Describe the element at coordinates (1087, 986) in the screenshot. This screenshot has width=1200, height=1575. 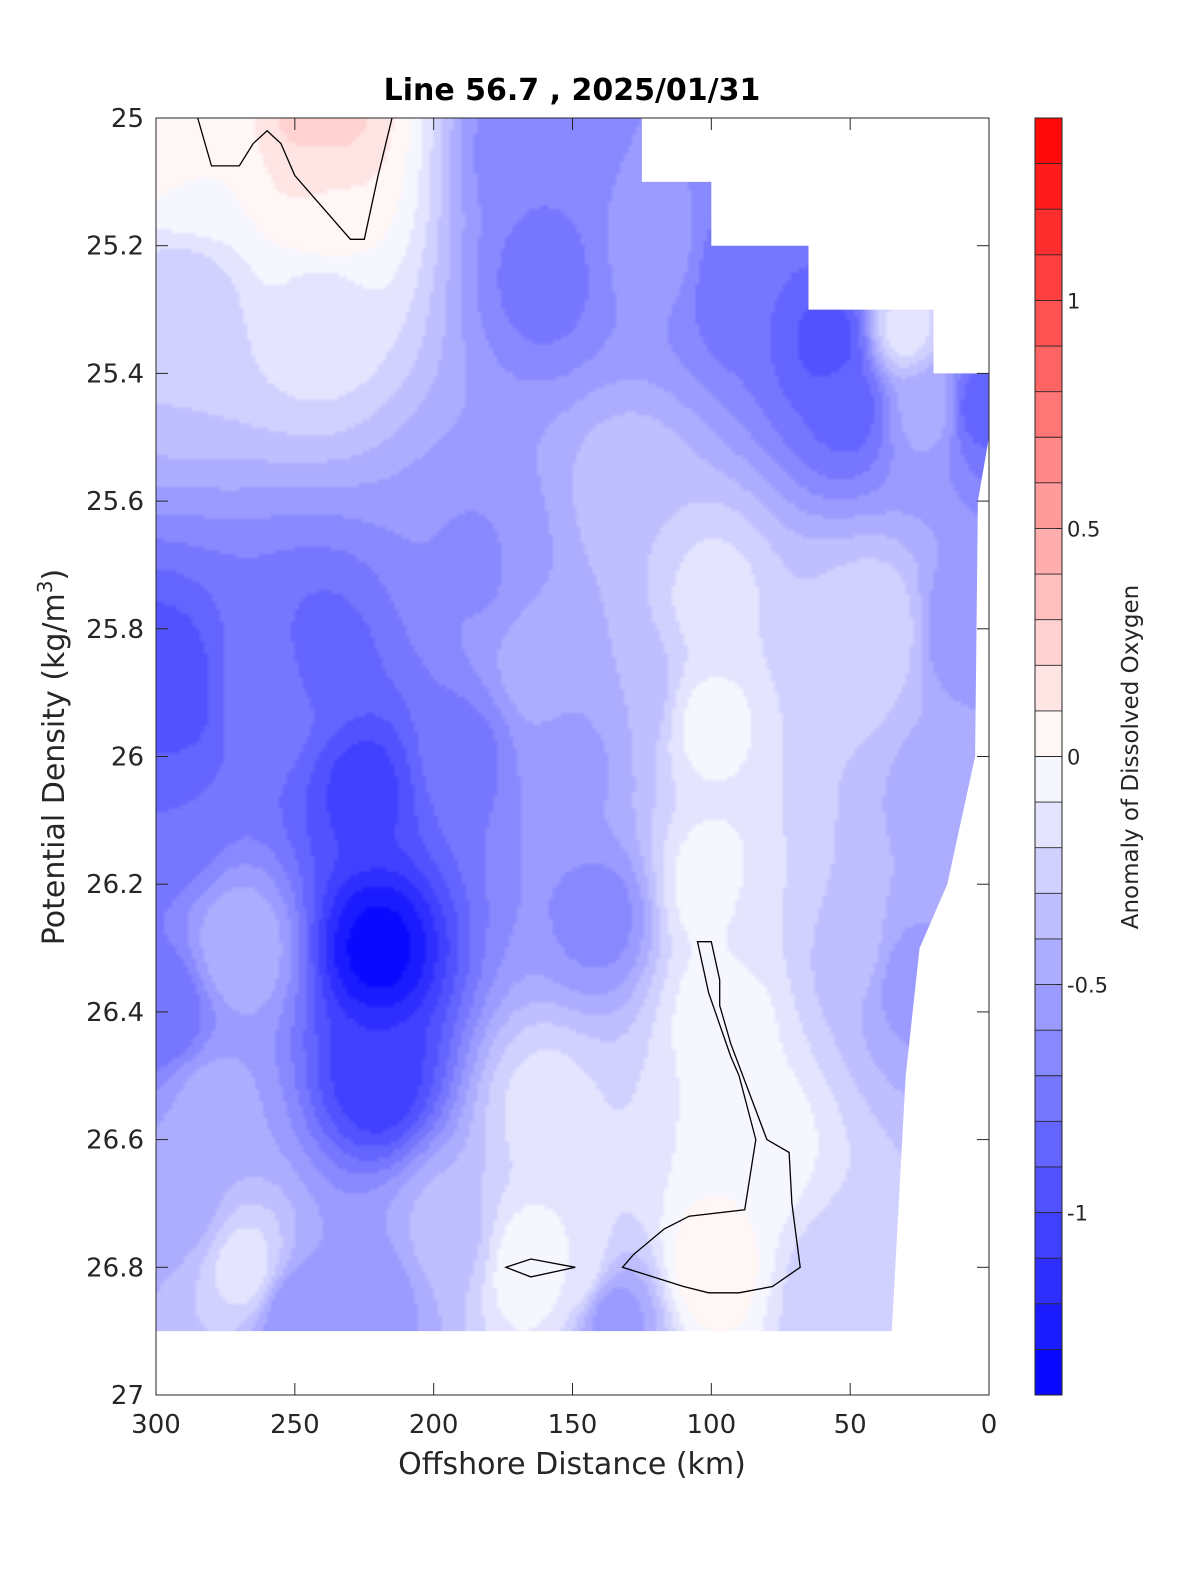
I see `colorbar-tick-label: -0.5` at that location.